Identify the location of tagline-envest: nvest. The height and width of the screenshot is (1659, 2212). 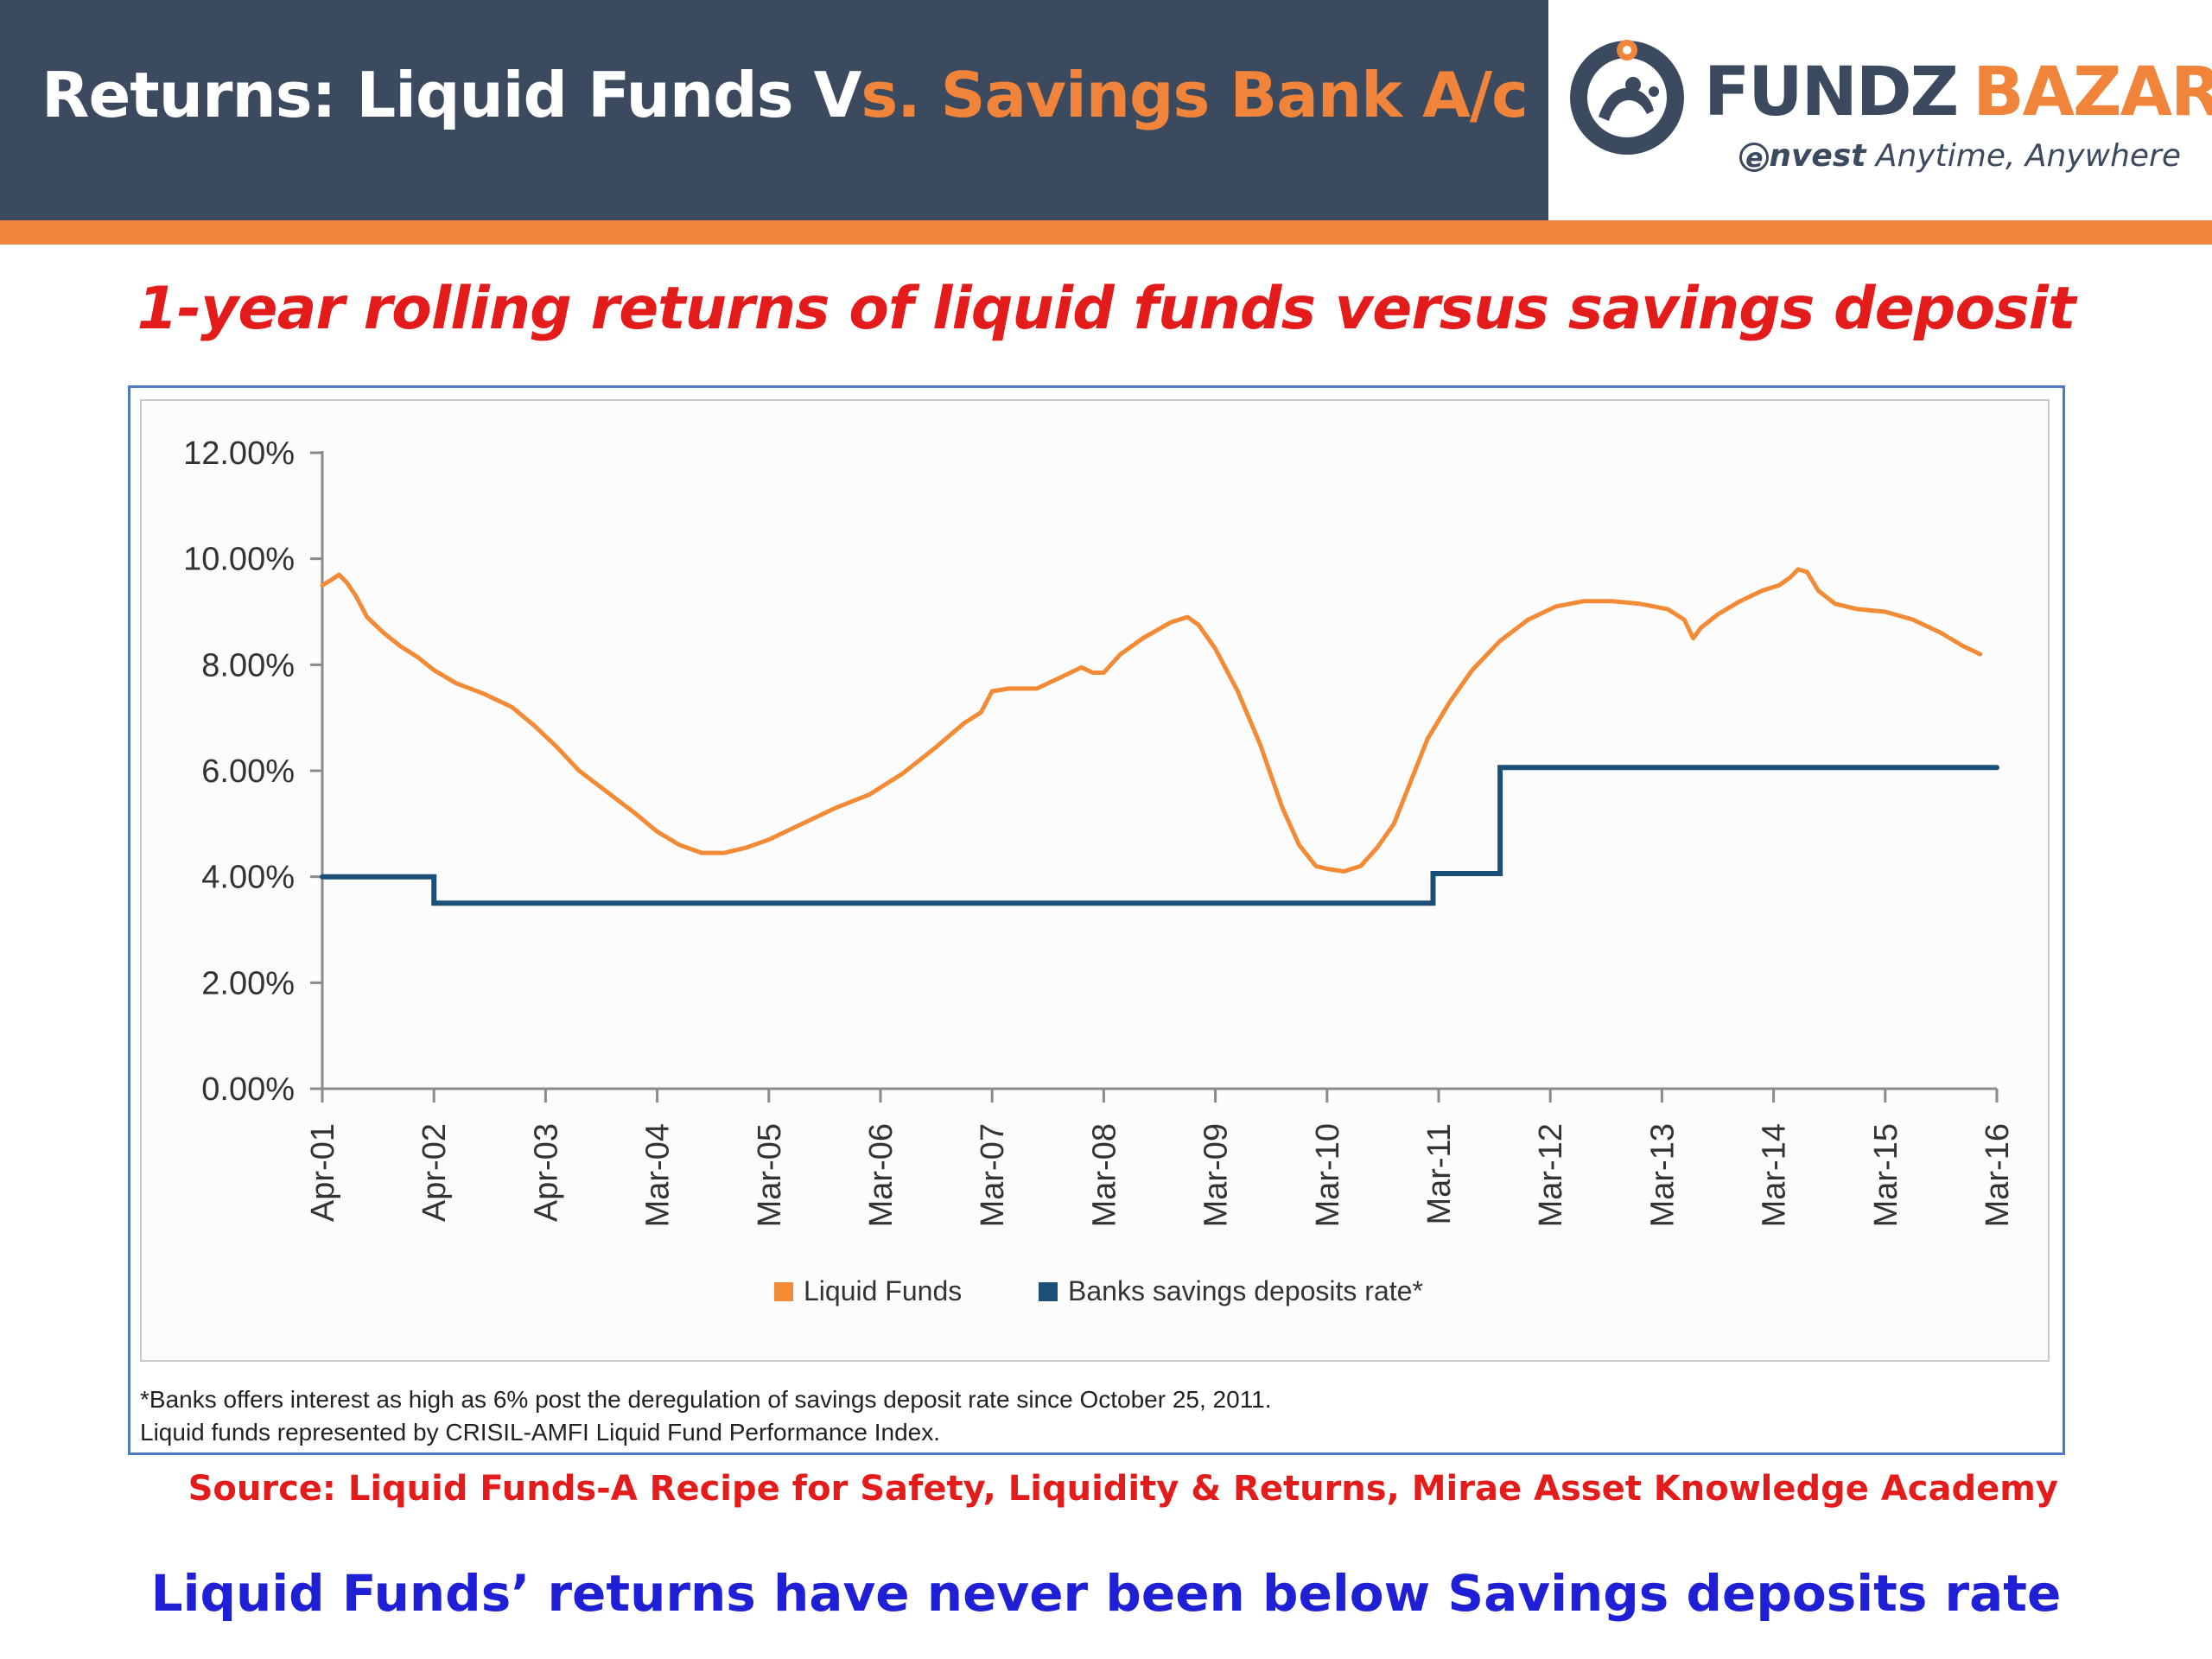
(1817, 156).